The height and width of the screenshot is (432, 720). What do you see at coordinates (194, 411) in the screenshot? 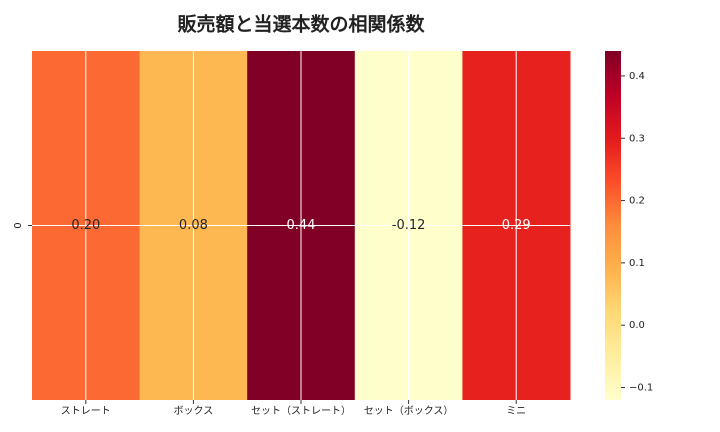
I see `x-tick-label: ボックス` at bounding box center [194, 411].